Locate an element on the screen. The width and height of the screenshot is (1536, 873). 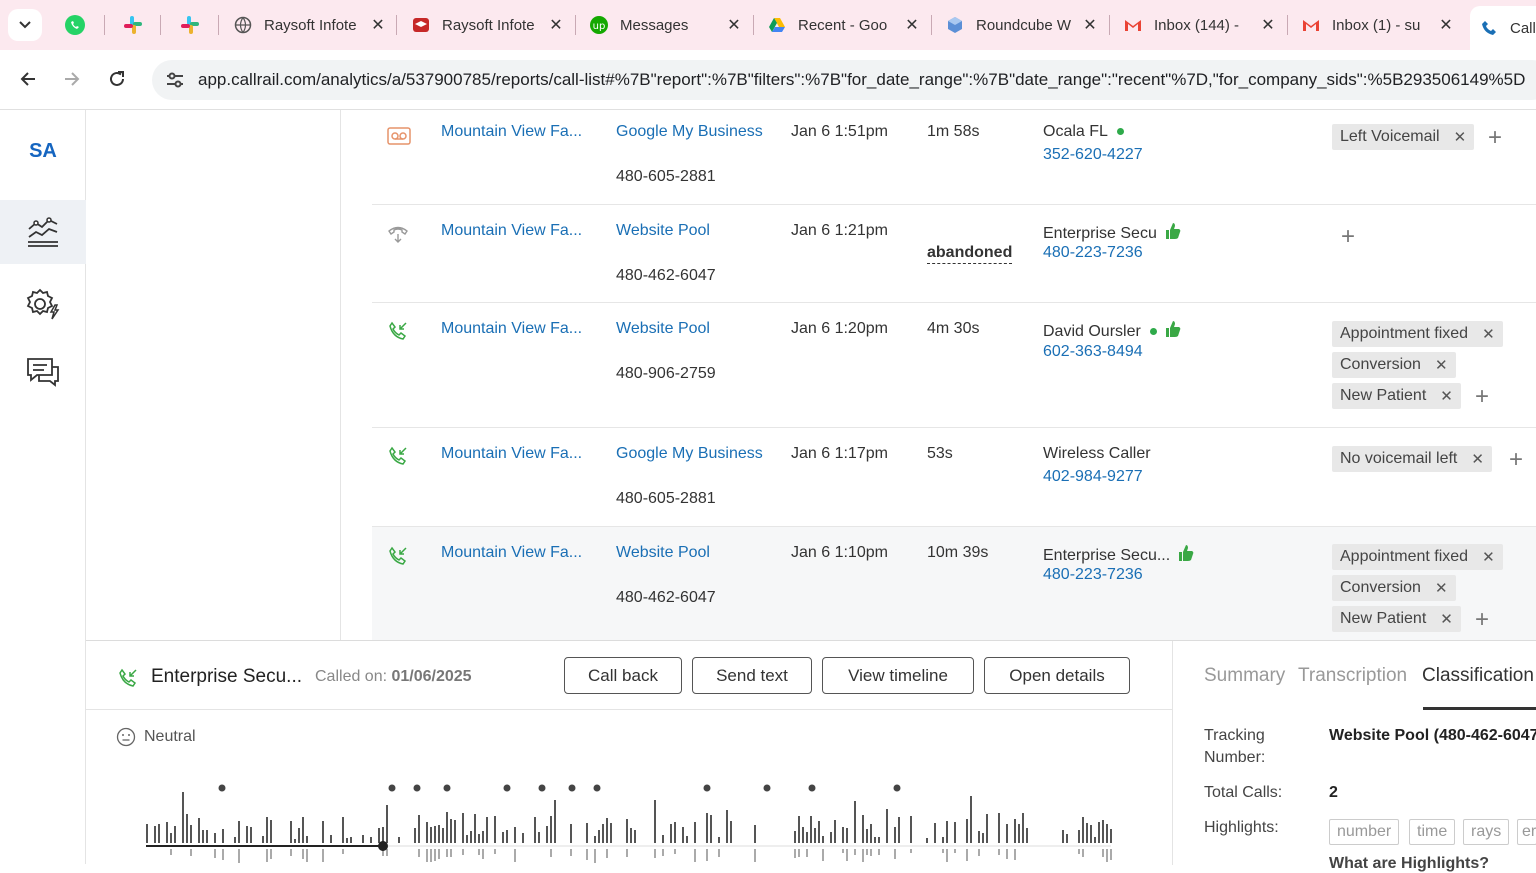
call-back-button: Call back is located at coordinates (623, 675).